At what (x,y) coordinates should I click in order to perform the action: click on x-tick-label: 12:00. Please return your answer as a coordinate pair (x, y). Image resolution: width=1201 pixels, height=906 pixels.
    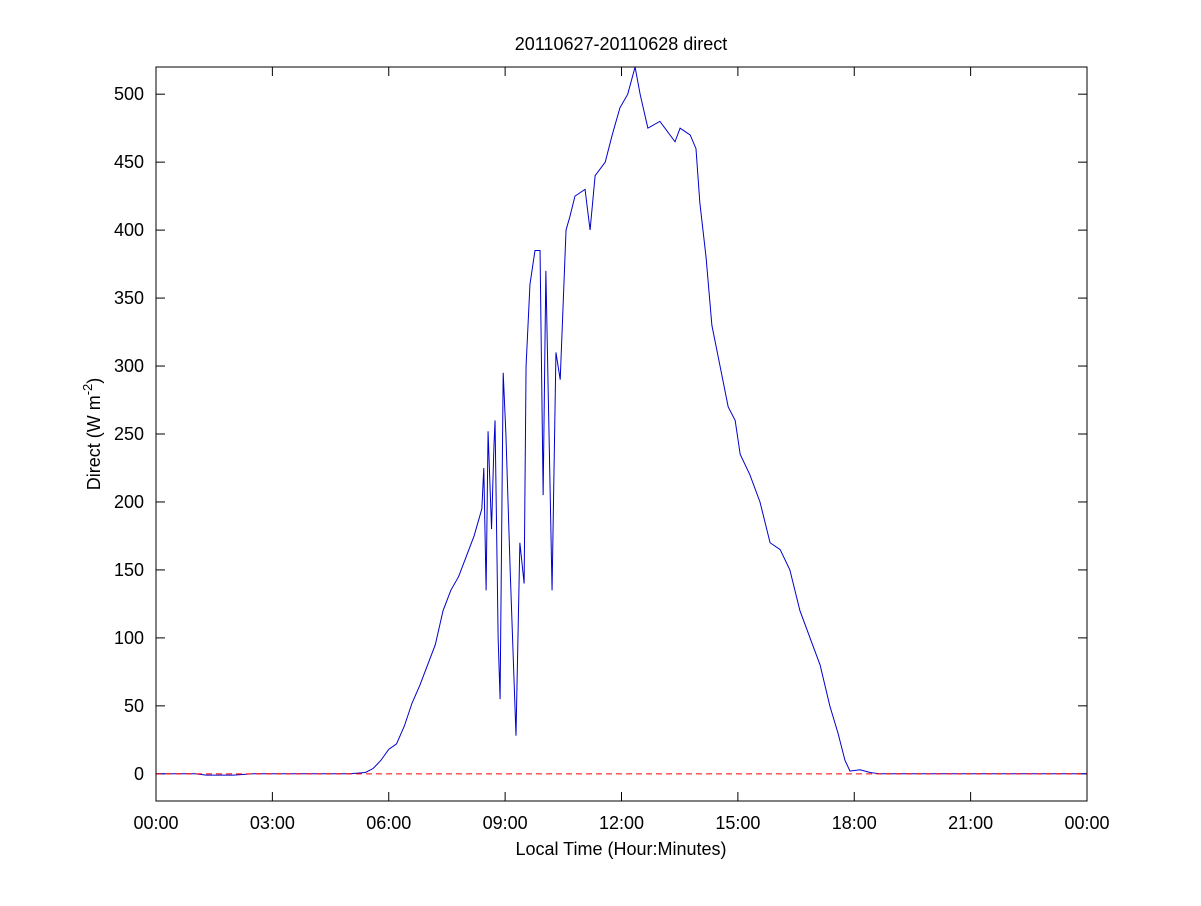
    Looking at the image, I should click on (621, 823).